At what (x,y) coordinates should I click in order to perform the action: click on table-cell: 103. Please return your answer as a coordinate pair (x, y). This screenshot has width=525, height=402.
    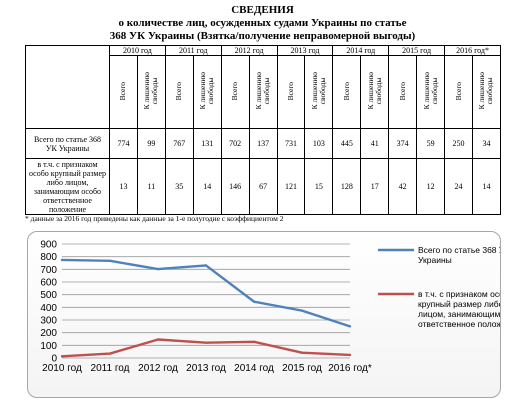
    Looking at the image, I should click on (319, 143).